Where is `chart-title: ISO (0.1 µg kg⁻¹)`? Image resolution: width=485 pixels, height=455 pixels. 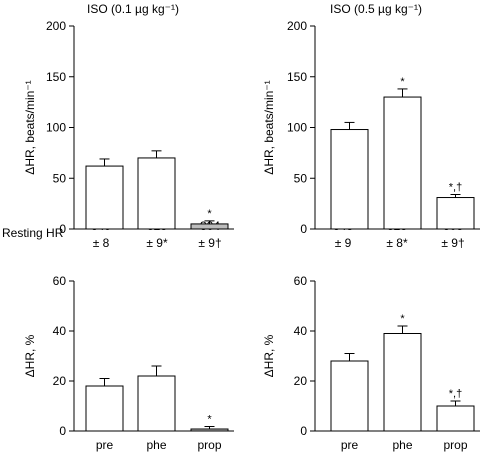 chart-title: ISO (0.1 µg kg⁻¹) is located at coordinates (133, 9).